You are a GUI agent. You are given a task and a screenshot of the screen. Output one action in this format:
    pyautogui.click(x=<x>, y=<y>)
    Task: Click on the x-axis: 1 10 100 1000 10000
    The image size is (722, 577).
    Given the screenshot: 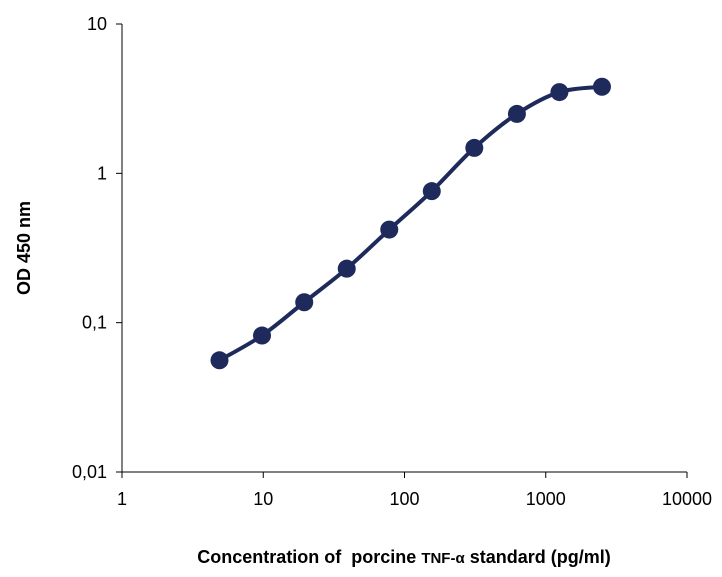 What is the action you would take?
    pyautogui.click(x=414, y=490)
    